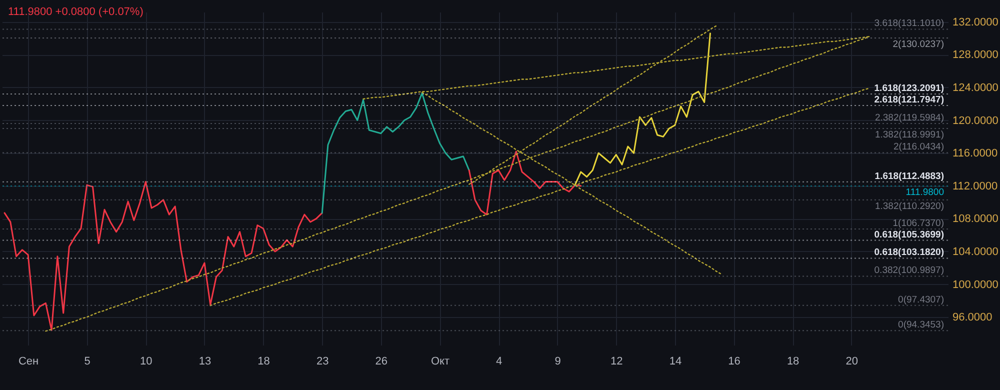 The image size is (1000, 390). Describe the element at coordinates (909, 252) in the screenshot. I see `ref-line-label: 0.618(103.1820)` at that location.